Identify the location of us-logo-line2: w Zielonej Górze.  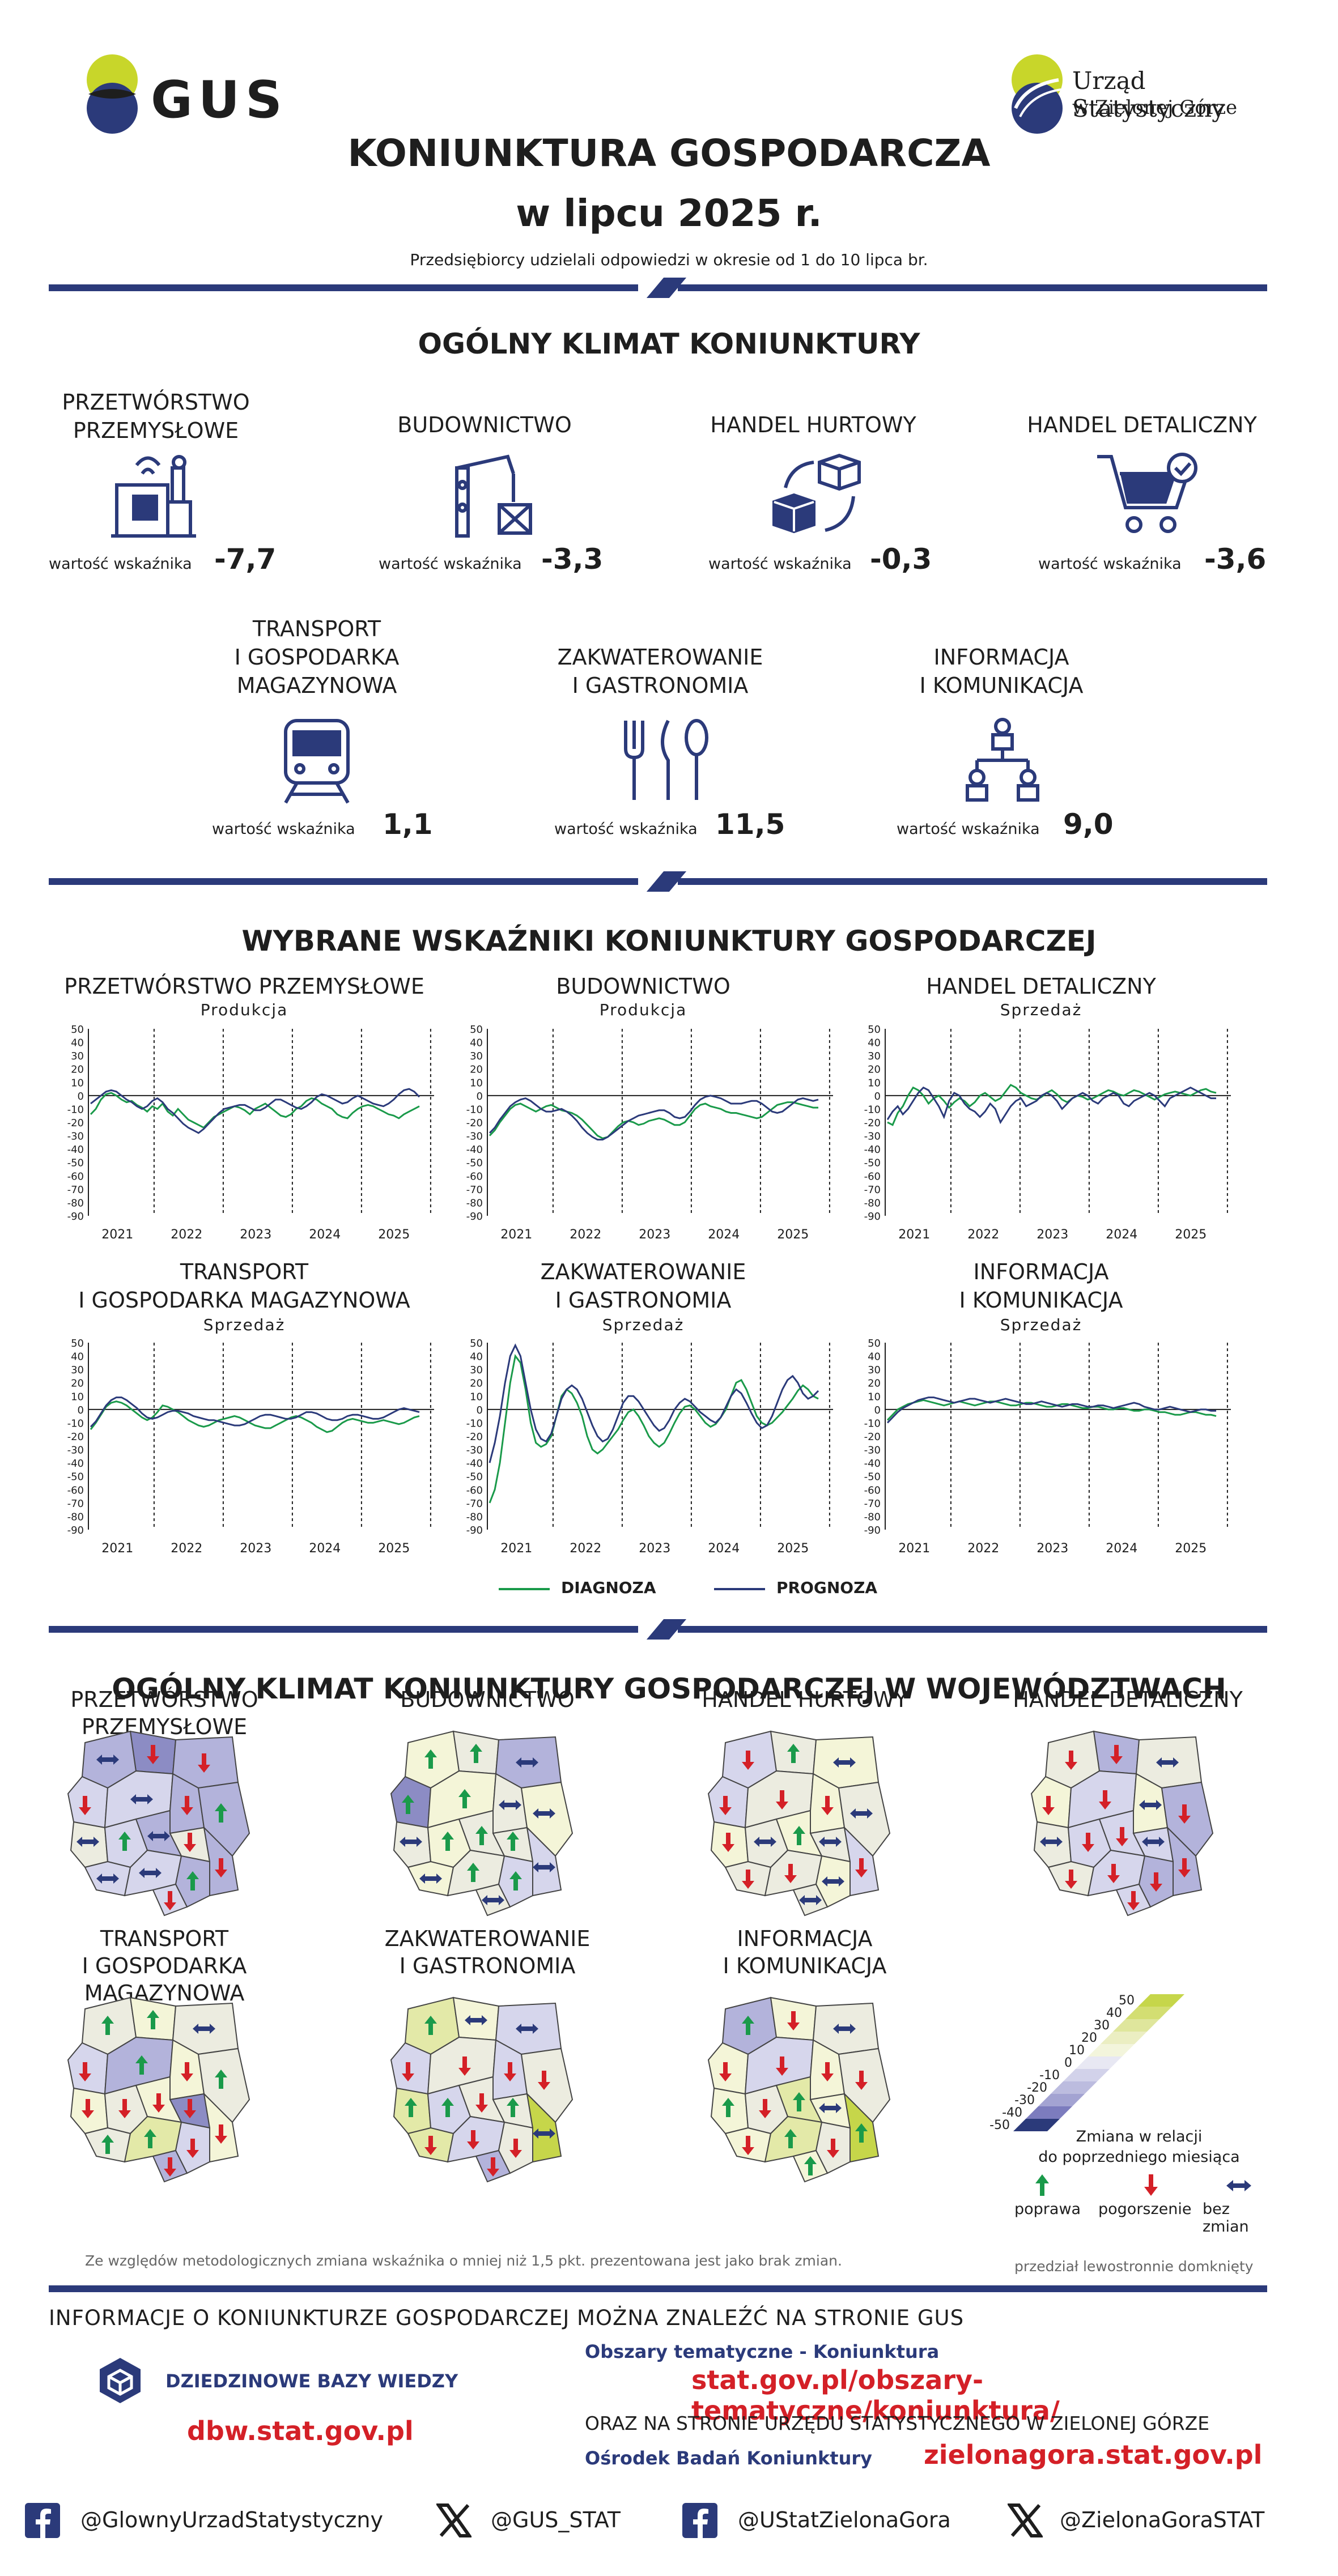
(1155, 107).